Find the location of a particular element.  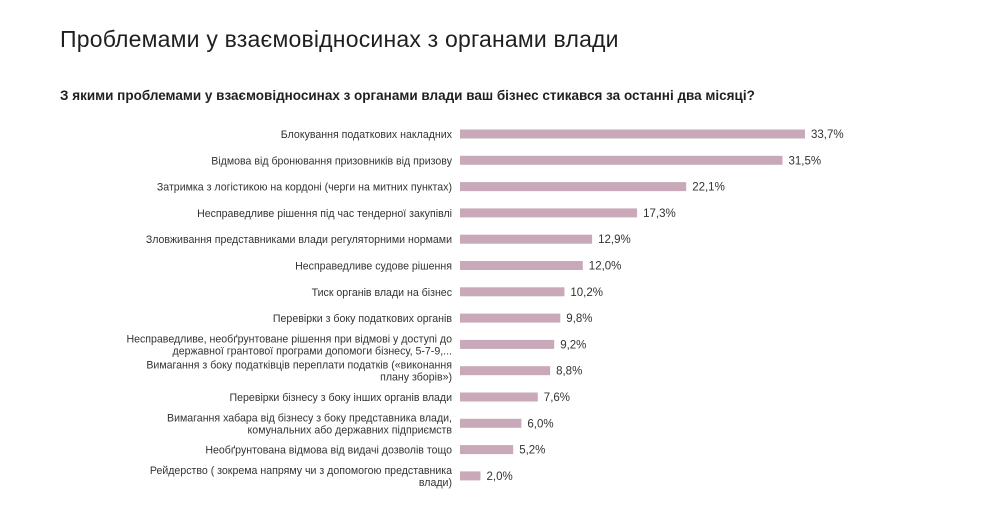

data-label: 6,0% is located at coordinates (540, 424).